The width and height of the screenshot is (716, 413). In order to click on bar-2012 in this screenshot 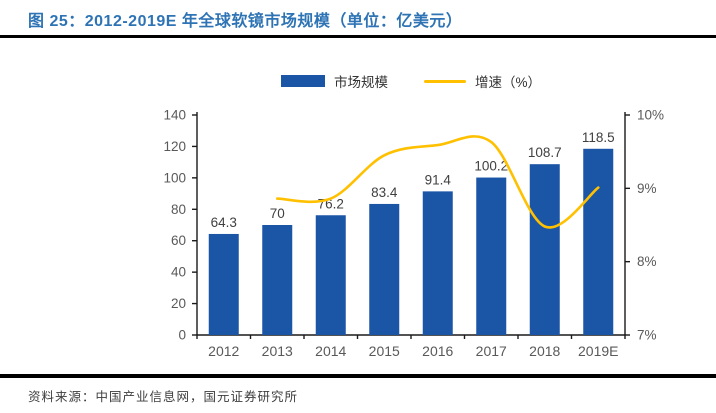, I will do `click(223, 284)`.